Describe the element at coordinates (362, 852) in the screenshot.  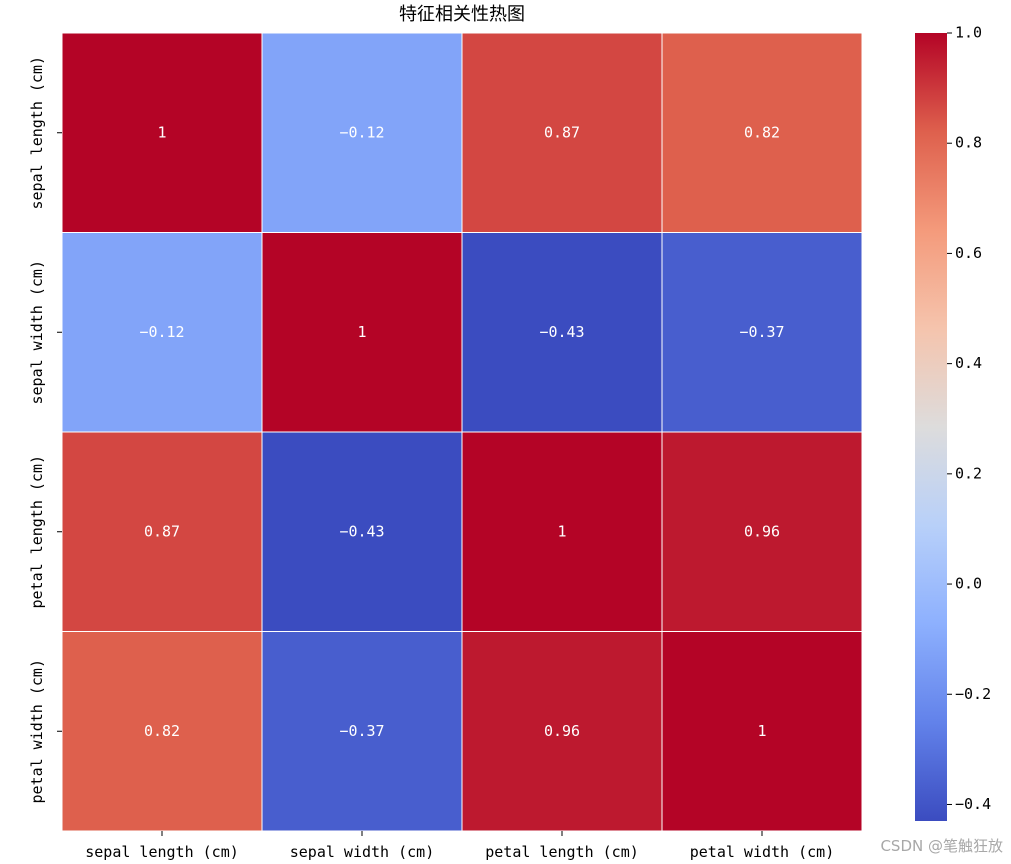
I see `x-tick-label: sepal width (cm)` at that location.